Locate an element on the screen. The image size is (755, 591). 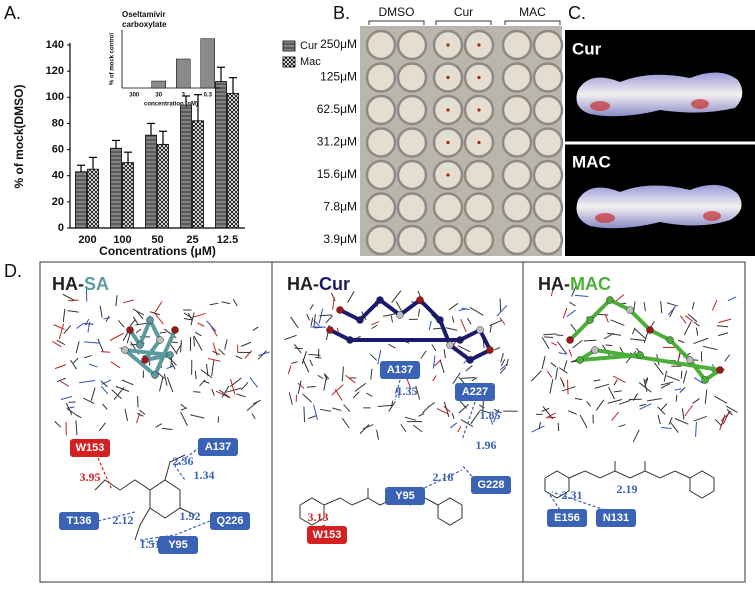
y-tick-label: 140 is located at coordinates (55, 45).